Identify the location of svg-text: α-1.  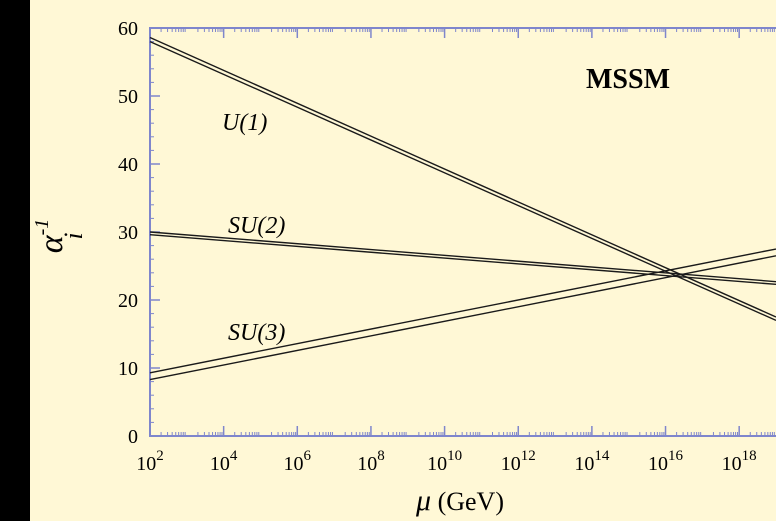
(50, 236).